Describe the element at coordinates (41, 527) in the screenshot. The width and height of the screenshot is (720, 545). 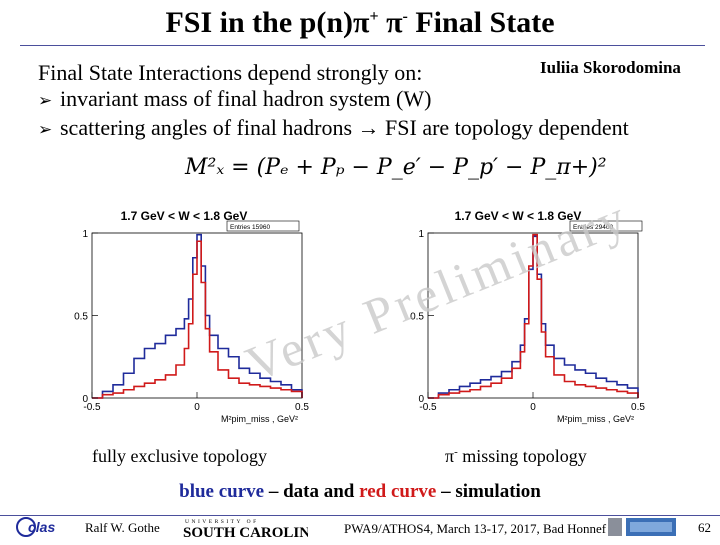
I see `svg-text: clas` at that location.